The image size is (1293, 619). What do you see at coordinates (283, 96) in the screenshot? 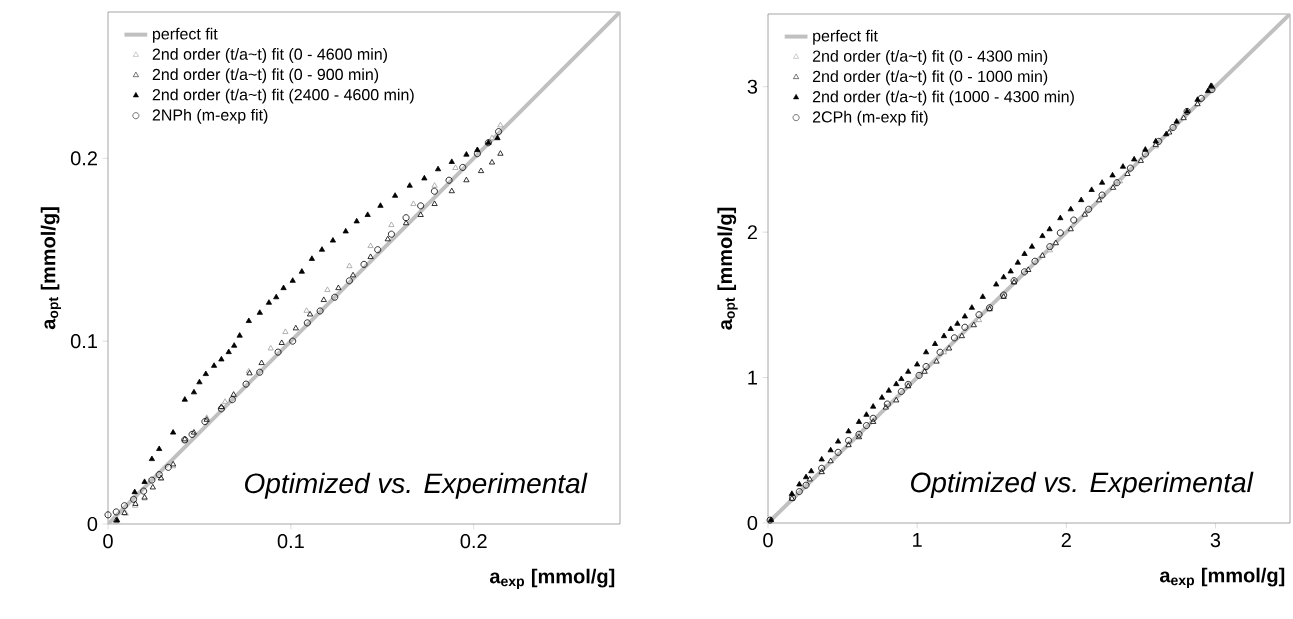
I see `legend-label: 2nd order (t/a~t) fit (2400 - 4600 min)` at bounding box center [283, 96].